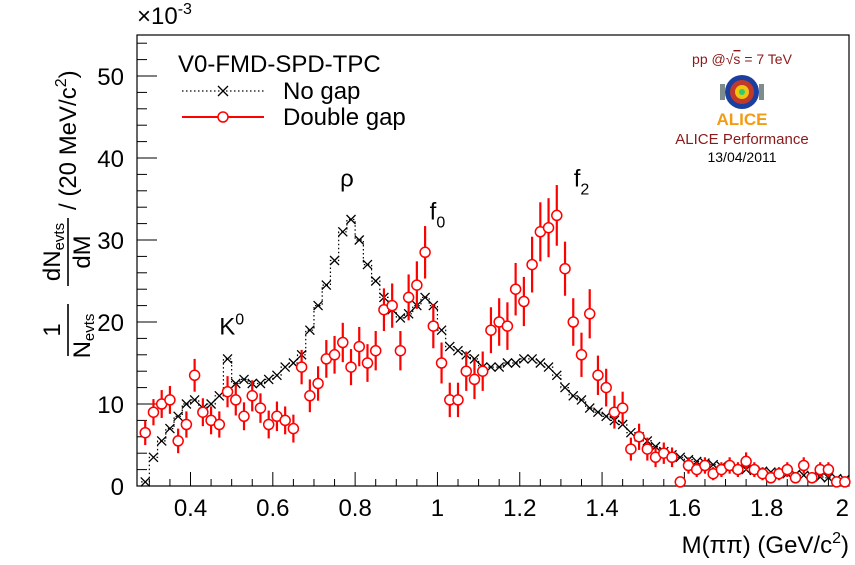 The image size is (855, 565). What do you see at coordinates (68, 214) in the screenshot?
I see `y-axis-title: 1 Nevts dNevts dM / (20 MeV/c2)` at bounding box center [68, 214].